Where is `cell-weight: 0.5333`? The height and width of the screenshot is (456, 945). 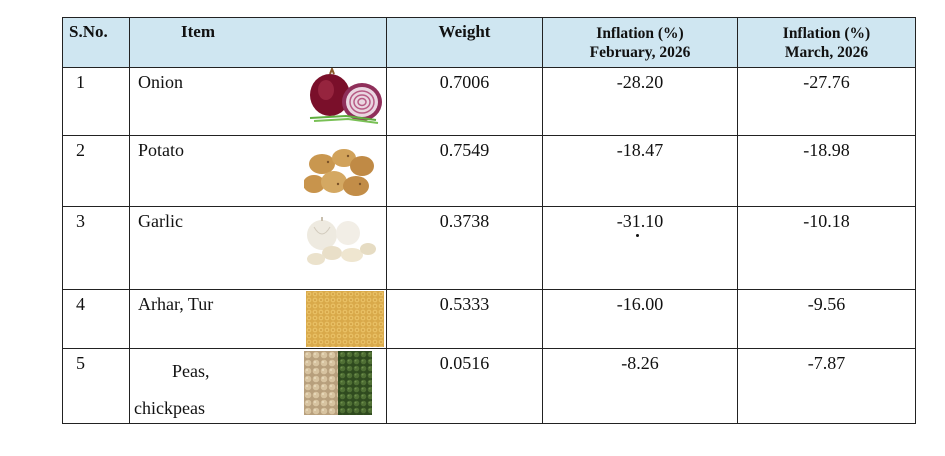 cell-weight: 0.5333 is located at coordinates (464, 319).